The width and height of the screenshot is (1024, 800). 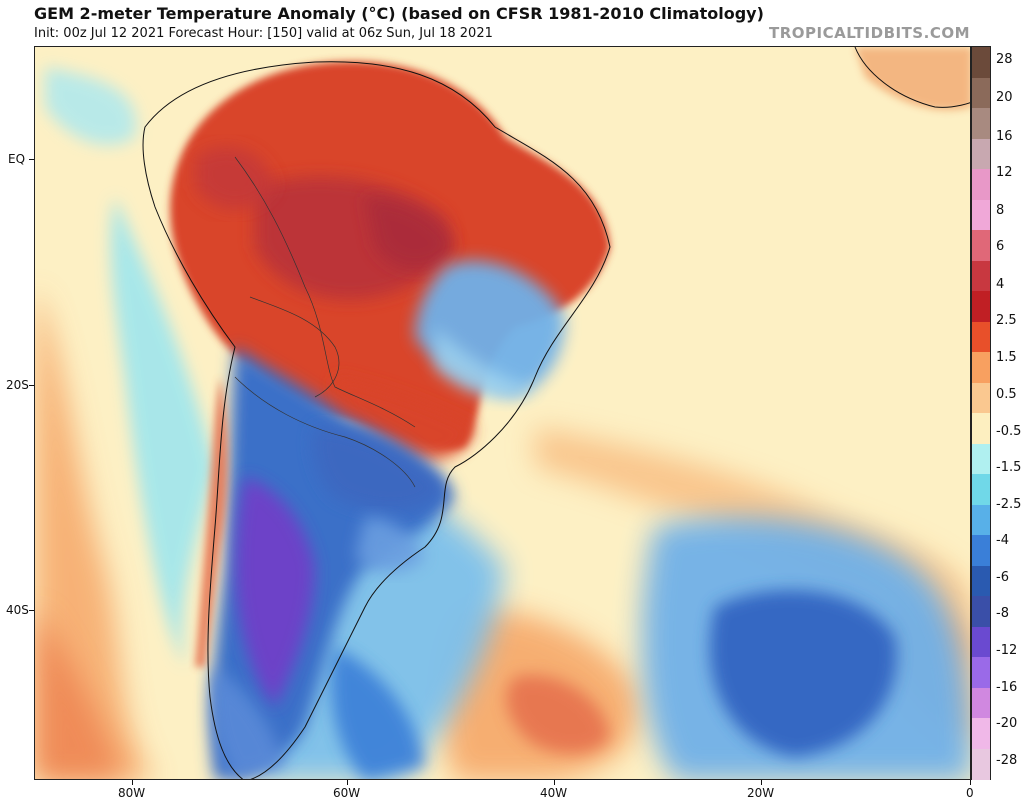 I want to click on atlantic-cool-core, so click(x=803, y=673).